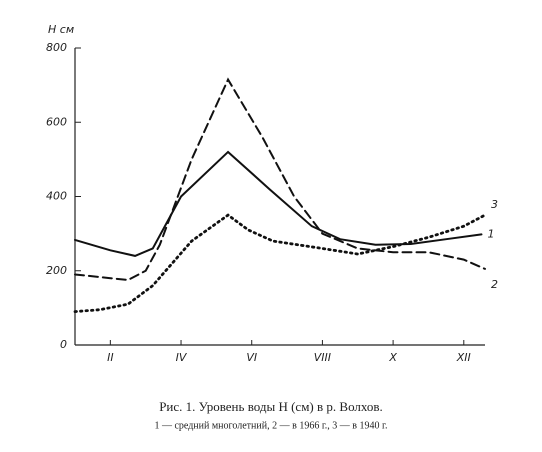  Describe the element at coordinates (56, 121) in the screenshot. I see `y-tick-label: 600` at that location.